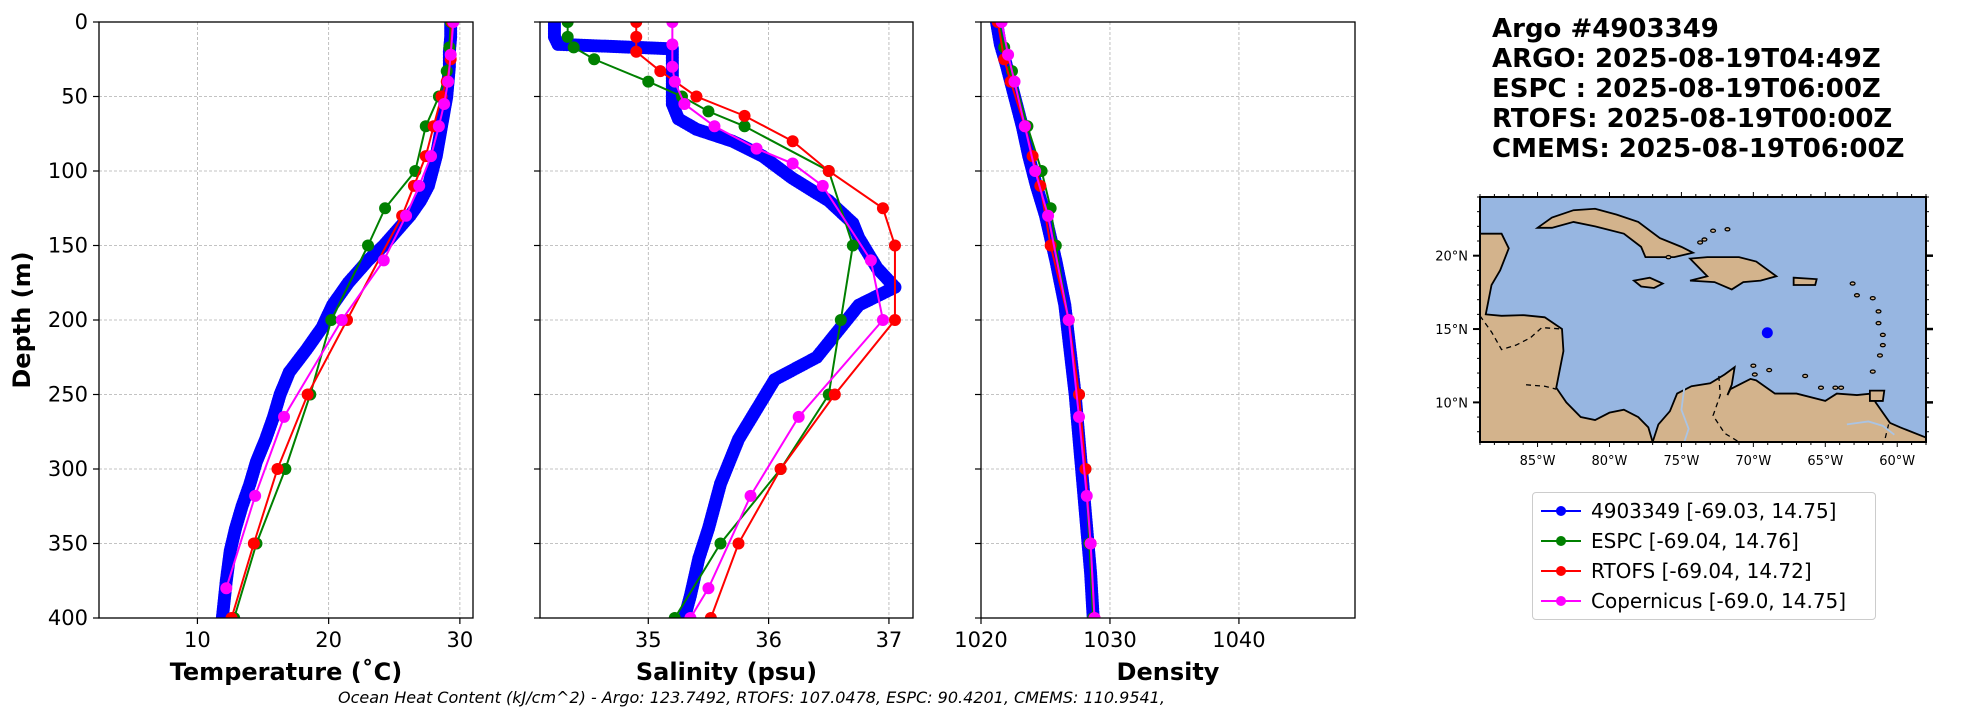  Describe the element at coordinates (197, 640) in the screenshot. I see `x-tick-label: 10` at that location.